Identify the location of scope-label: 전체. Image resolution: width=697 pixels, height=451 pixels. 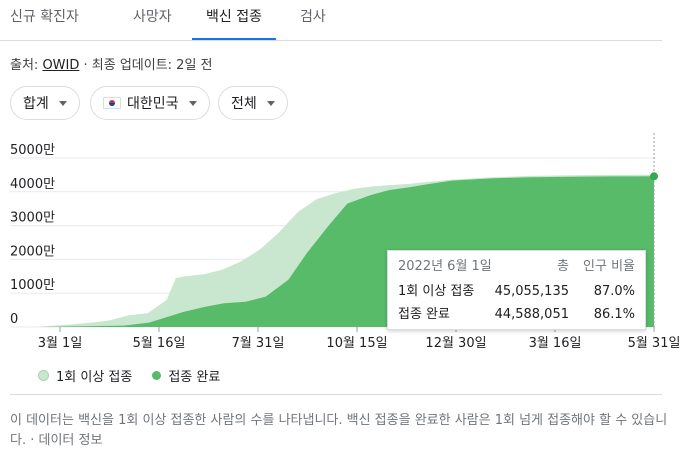
(244, 104).